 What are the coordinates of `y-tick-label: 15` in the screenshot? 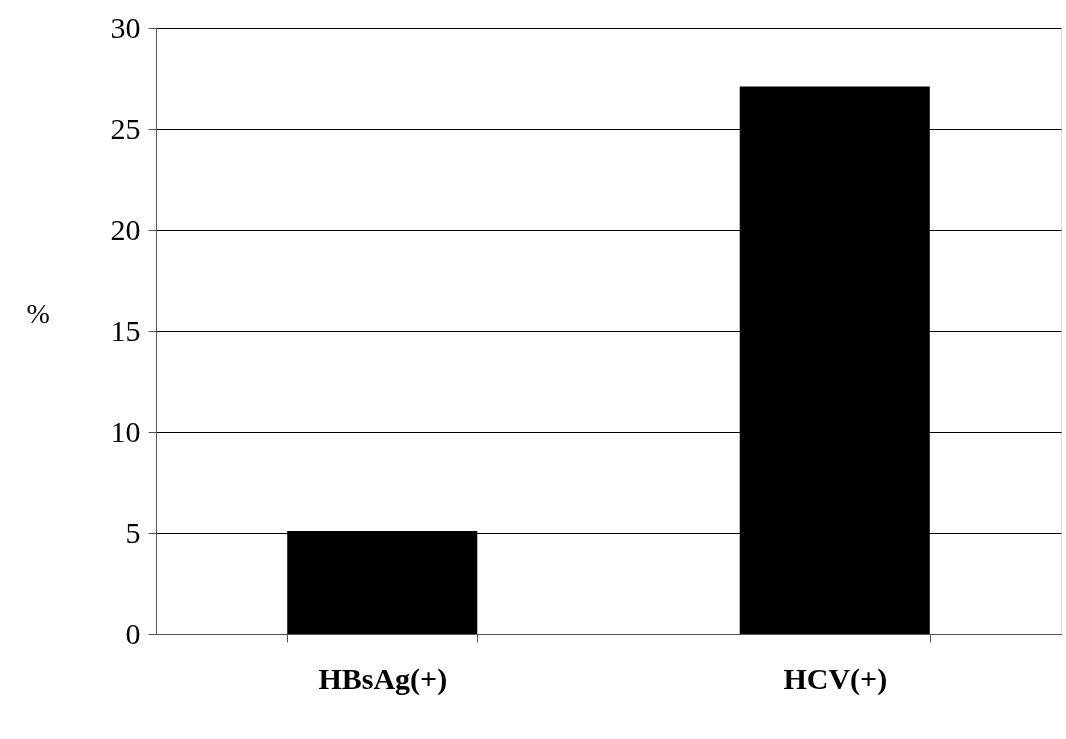 It's located at (125, 330).